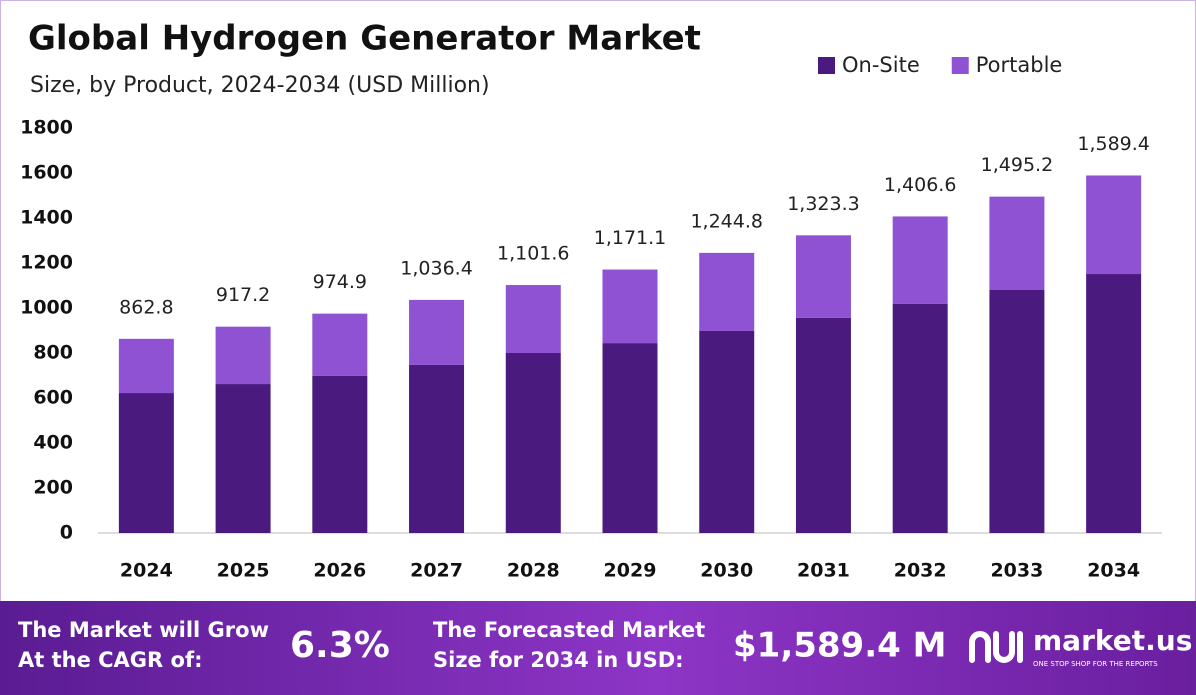 Image resolution: width=1196 pixels, height=695 pixels. What do you see at coordinates (53, 398) in the screenshot?
I see `y-tick-label: 600` at bounding box center [53, 398].